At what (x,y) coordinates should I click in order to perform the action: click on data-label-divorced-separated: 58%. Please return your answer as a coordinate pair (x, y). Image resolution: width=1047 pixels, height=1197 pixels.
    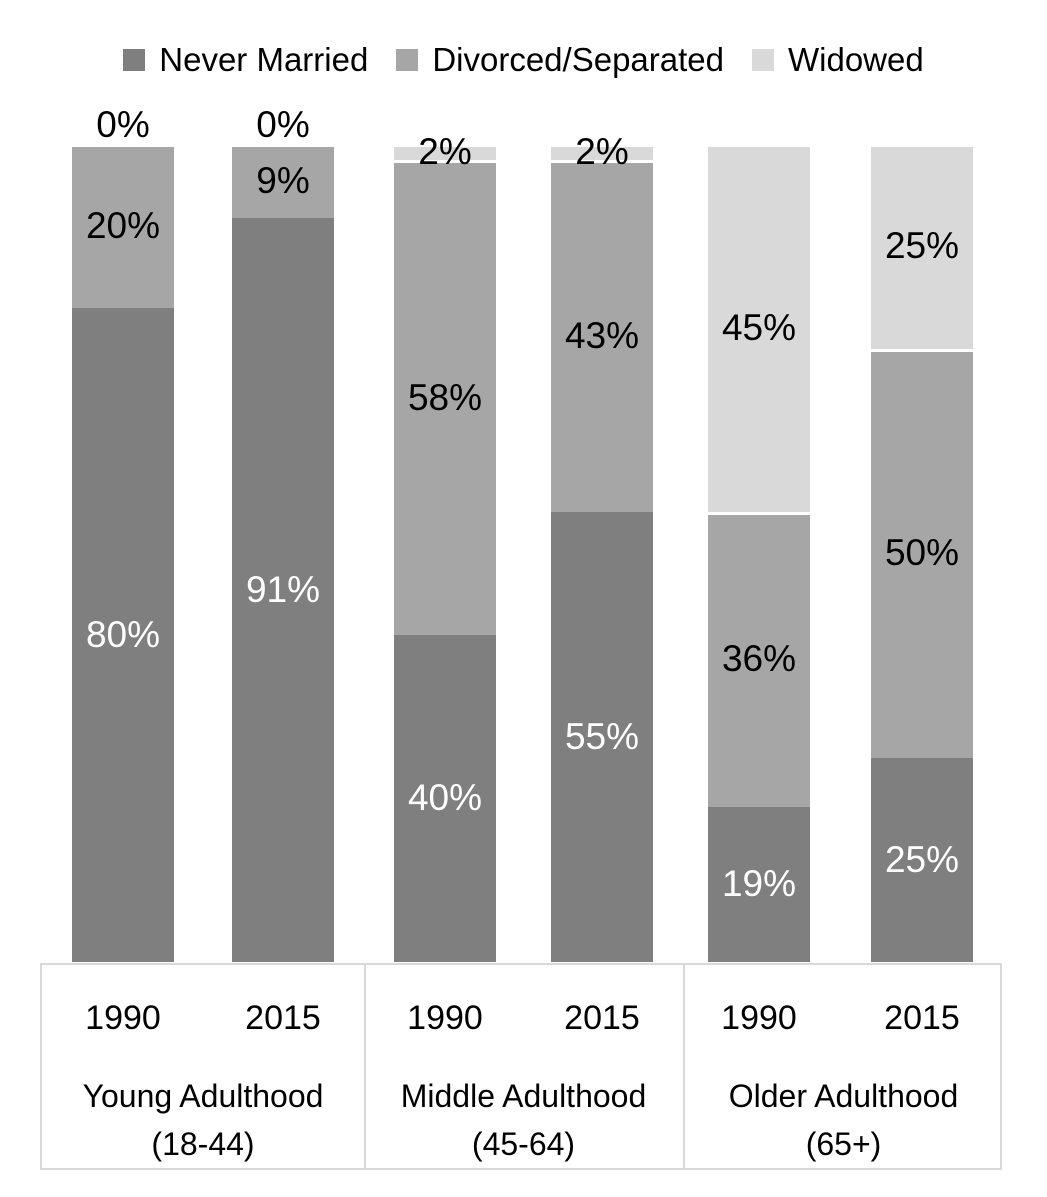
    Looking at the image, I should click on (445, 397).